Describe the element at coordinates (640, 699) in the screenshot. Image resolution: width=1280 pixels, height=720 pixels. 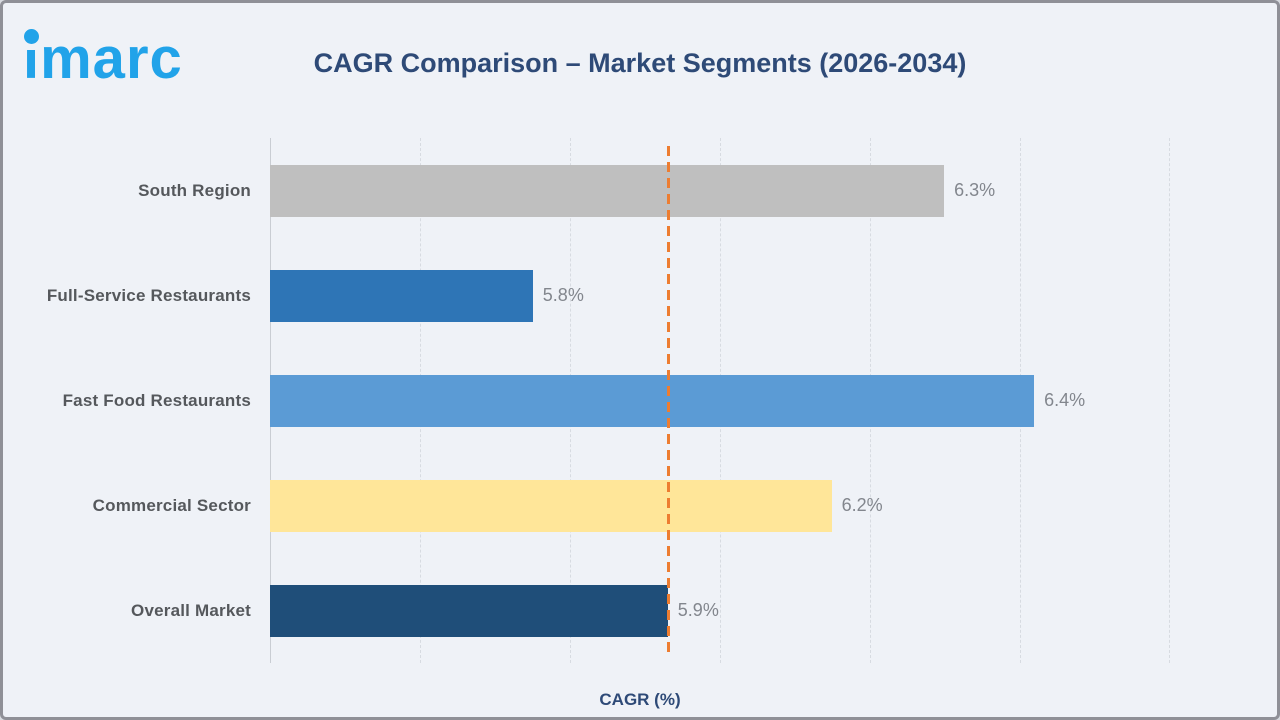
I see `x-axis-label: CAGR (%)` at that location.